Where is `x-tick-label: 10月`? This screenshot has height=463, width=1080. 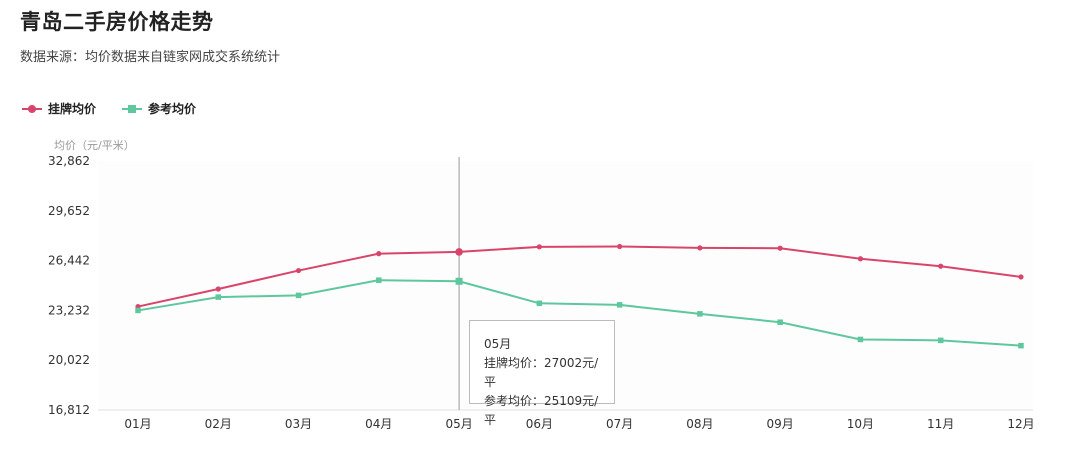 x-tick-label: 10月 is located at coordinates (860, 424).